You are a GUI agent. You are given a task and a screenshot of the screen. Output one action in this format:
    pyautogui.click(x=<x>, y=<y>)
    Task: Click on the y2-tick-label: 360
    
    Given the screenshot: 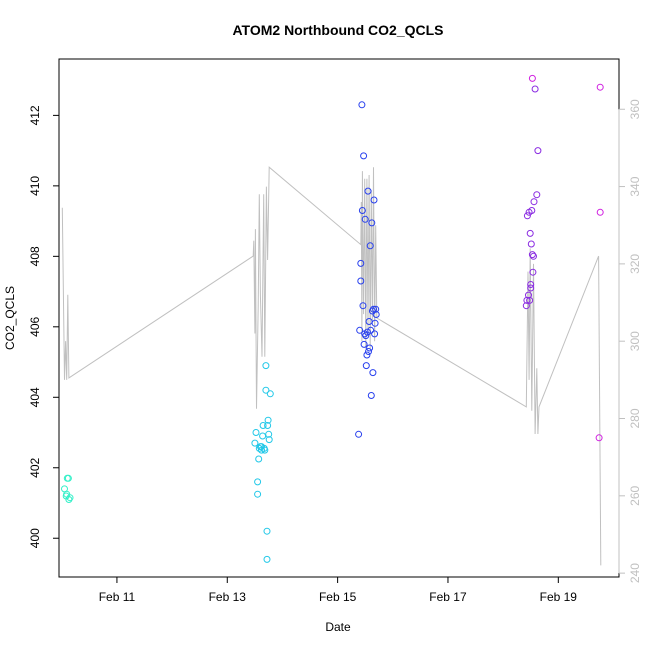 What is the action you would take?
    pyautogui.click(x=635, y=109)
    